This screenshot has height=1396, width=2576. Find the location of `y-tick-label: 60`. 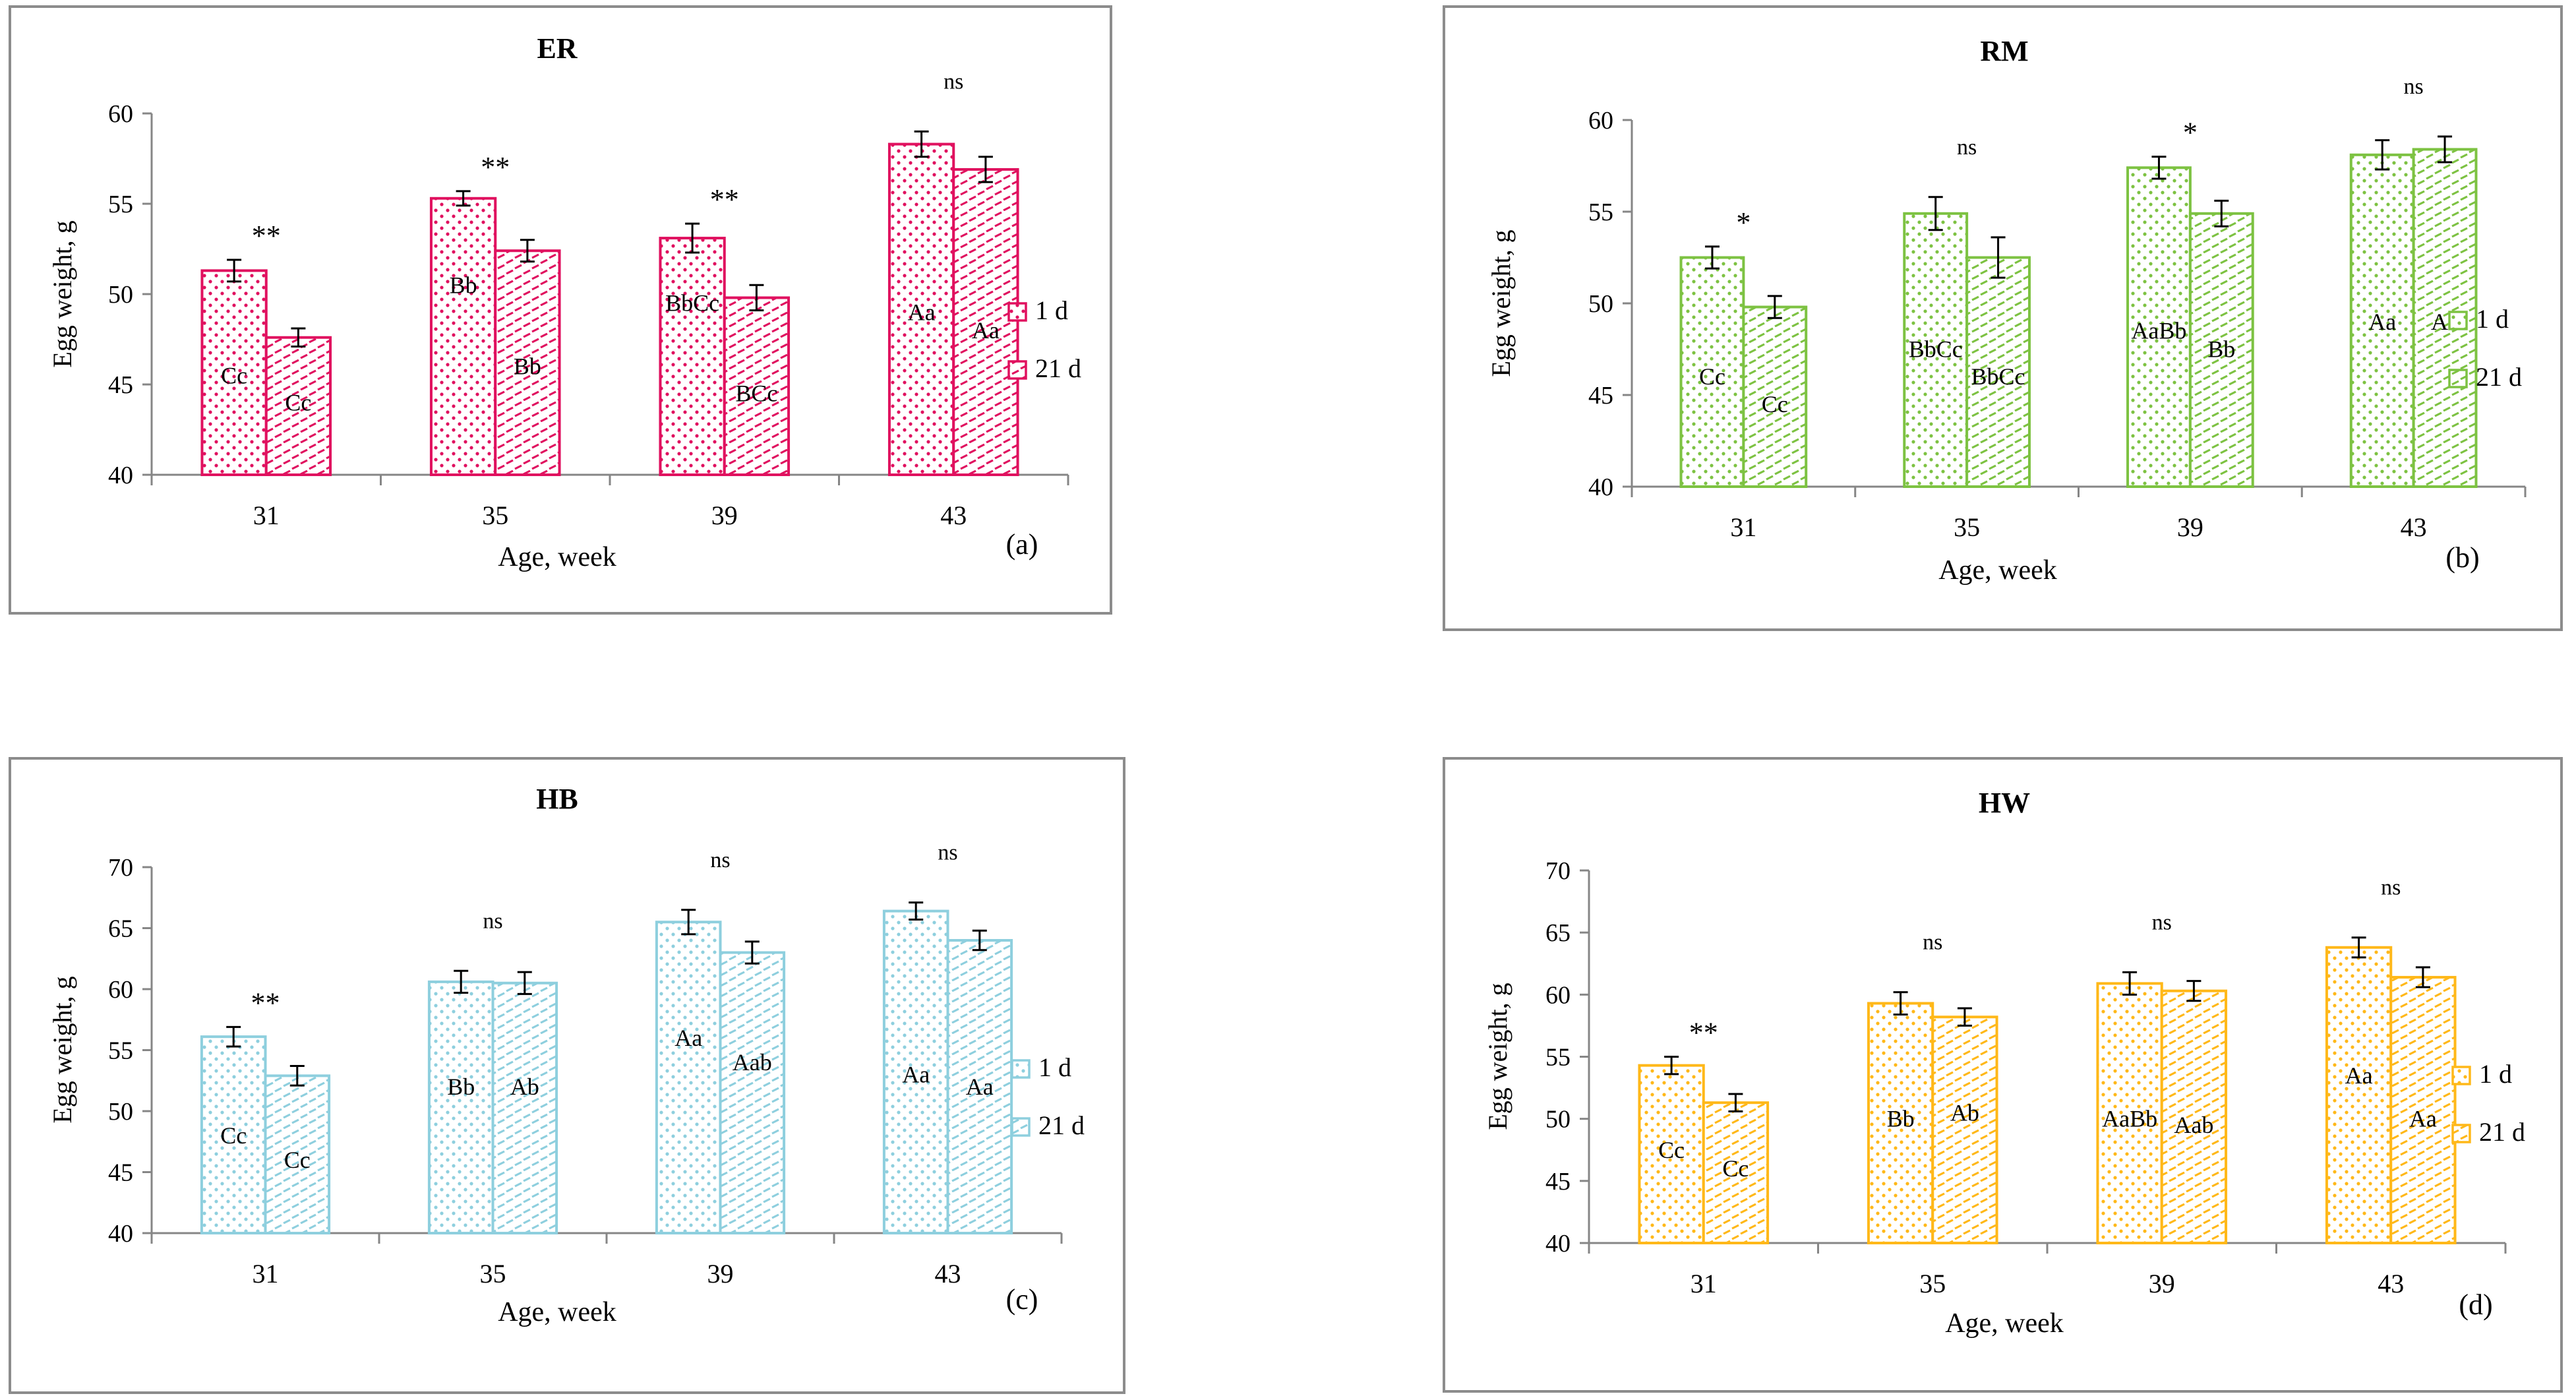

y-tick-label: 60 is located at coordinates (1601, 121).